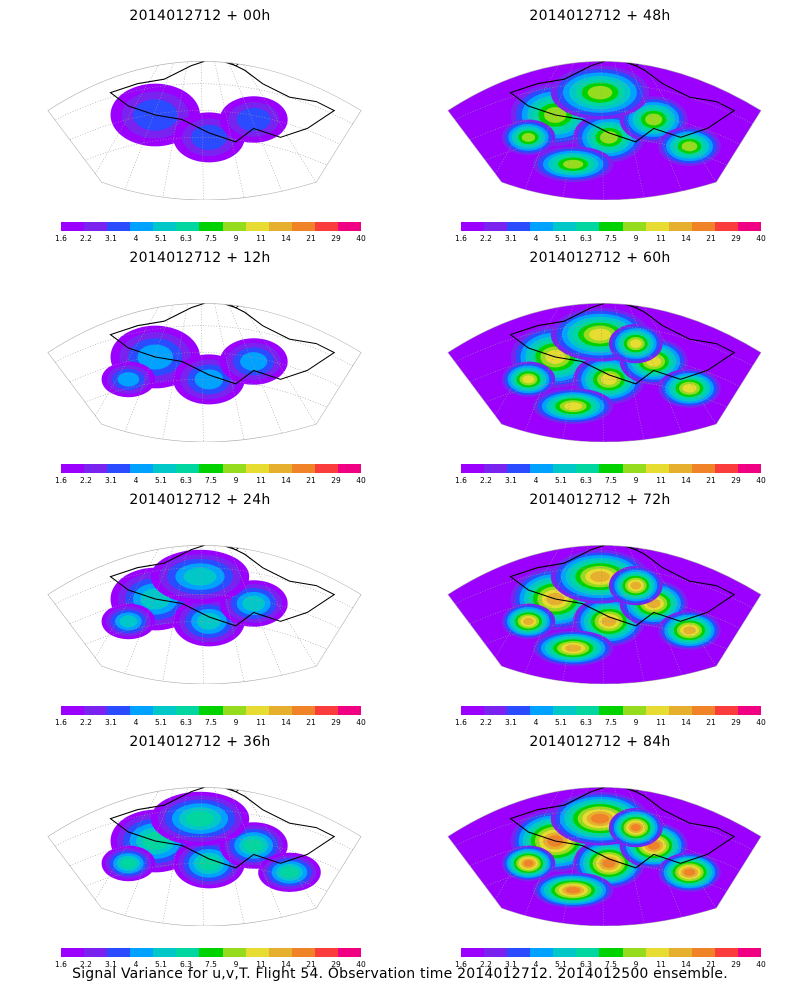 This screenshot has height=1000, width=800. I want to click on panel-title: 2014012712 + 00h, so click(200, 16).